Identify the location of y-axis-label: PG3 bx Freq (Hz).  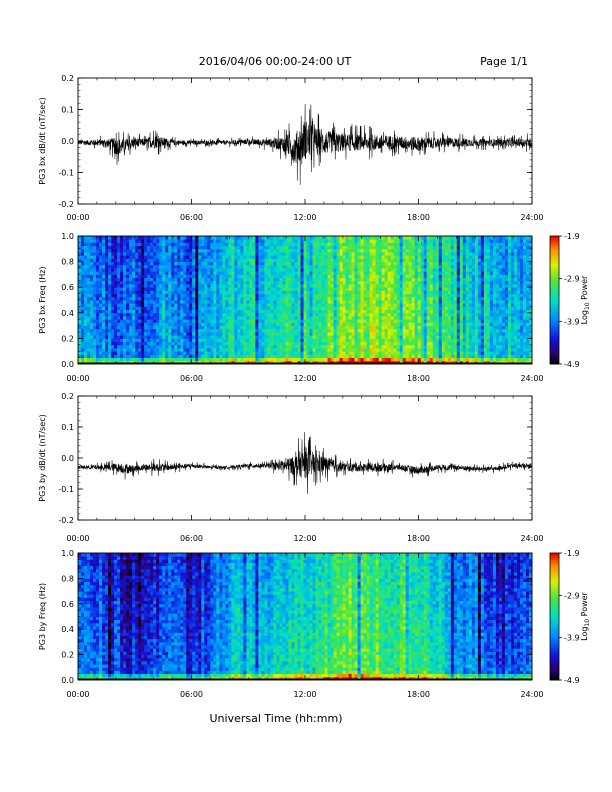
(42, 299).